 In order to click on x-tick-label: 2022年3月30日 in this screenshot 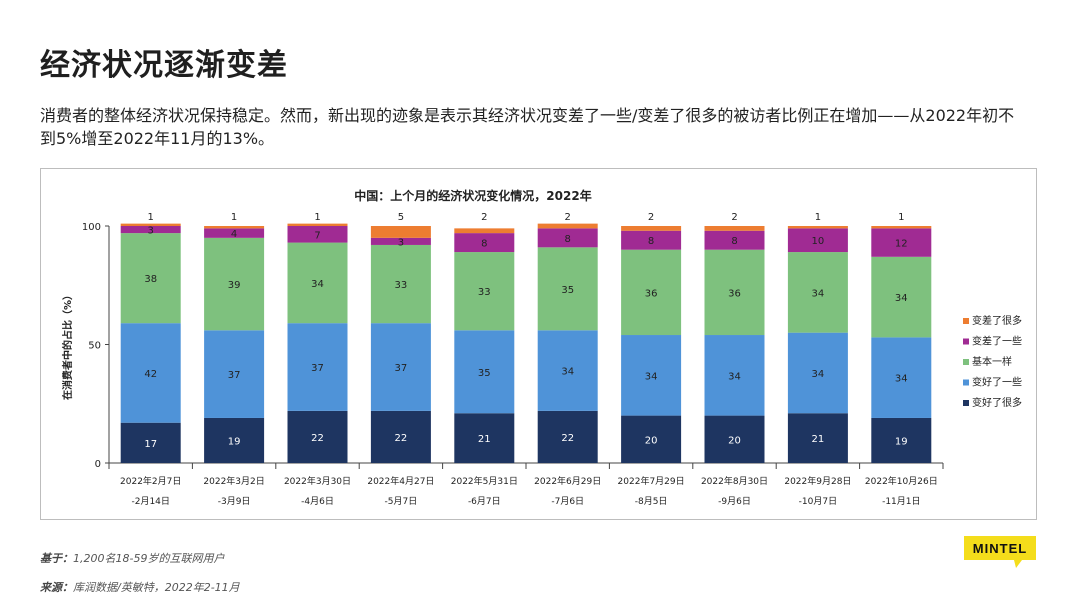, I will do `click(317, 481)`.